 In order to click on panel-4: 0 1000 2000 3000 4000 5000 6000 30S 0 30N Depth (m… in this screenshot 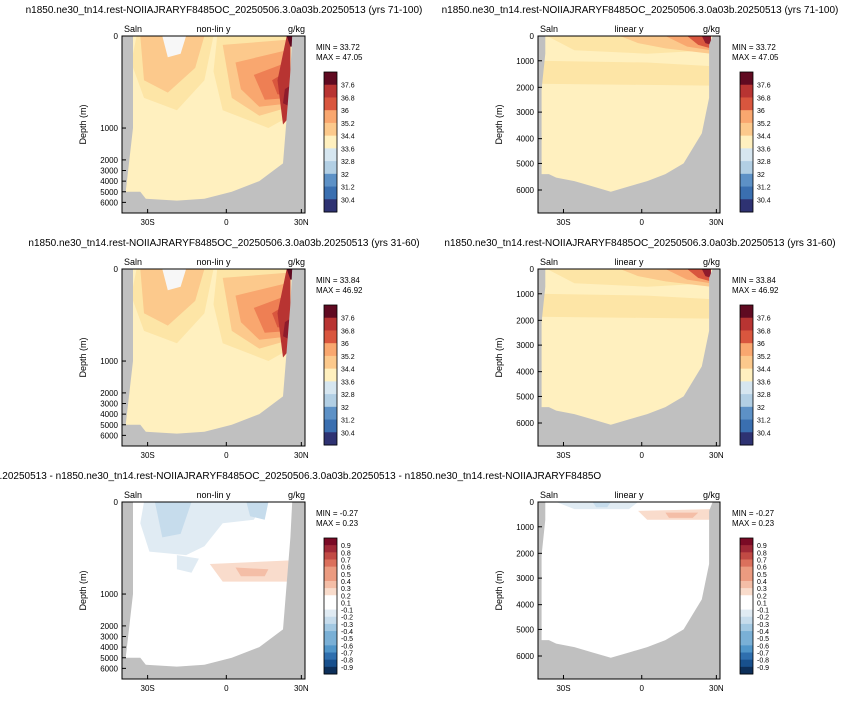, I will do `click(639, 349)`.